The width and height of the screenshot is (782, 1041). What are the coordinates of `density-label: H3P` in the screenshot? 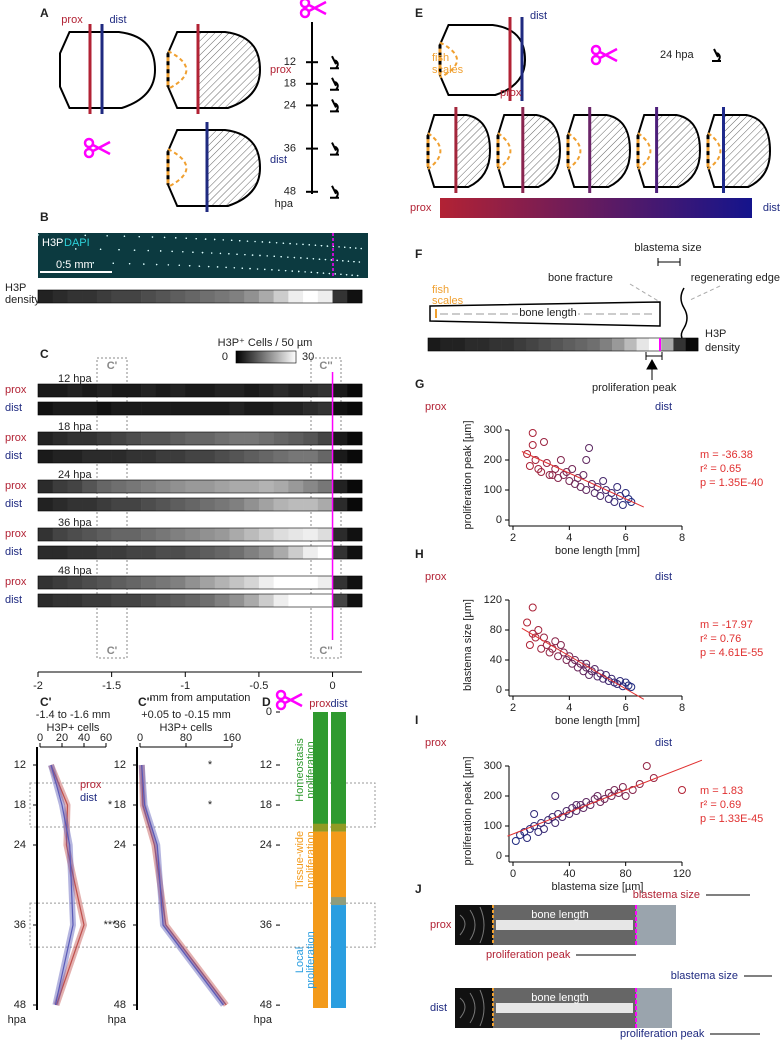 It's located at (15, 288).